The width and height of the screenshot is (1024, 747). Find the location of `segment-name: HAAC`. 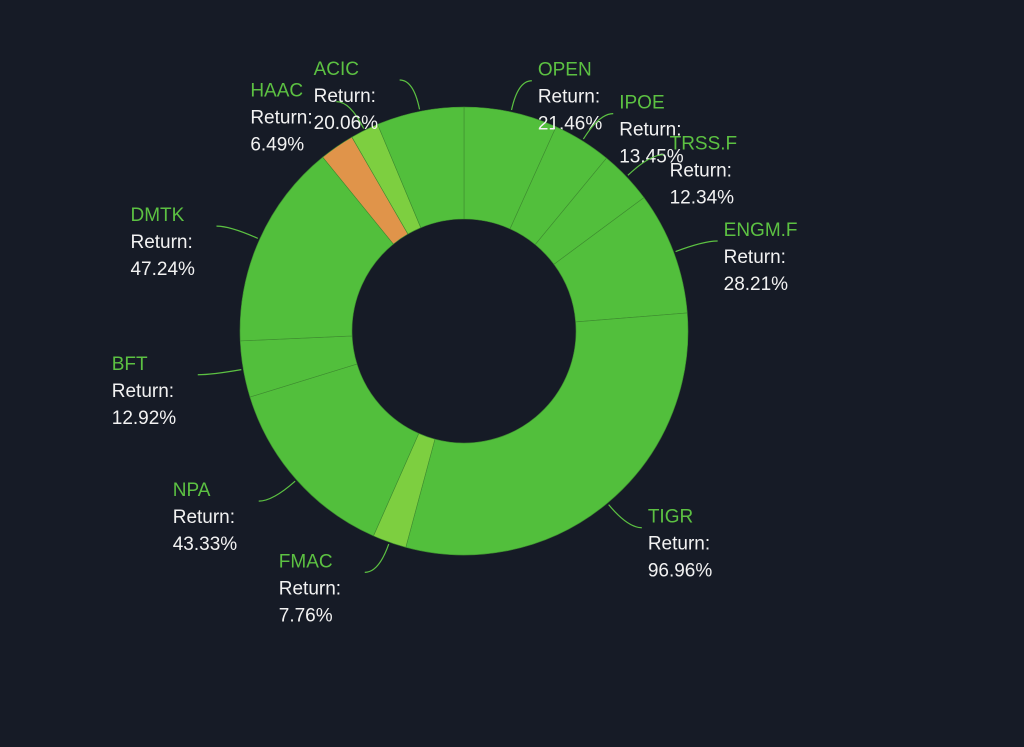

segment-name: HAAC is located at coordinates (276, 91).